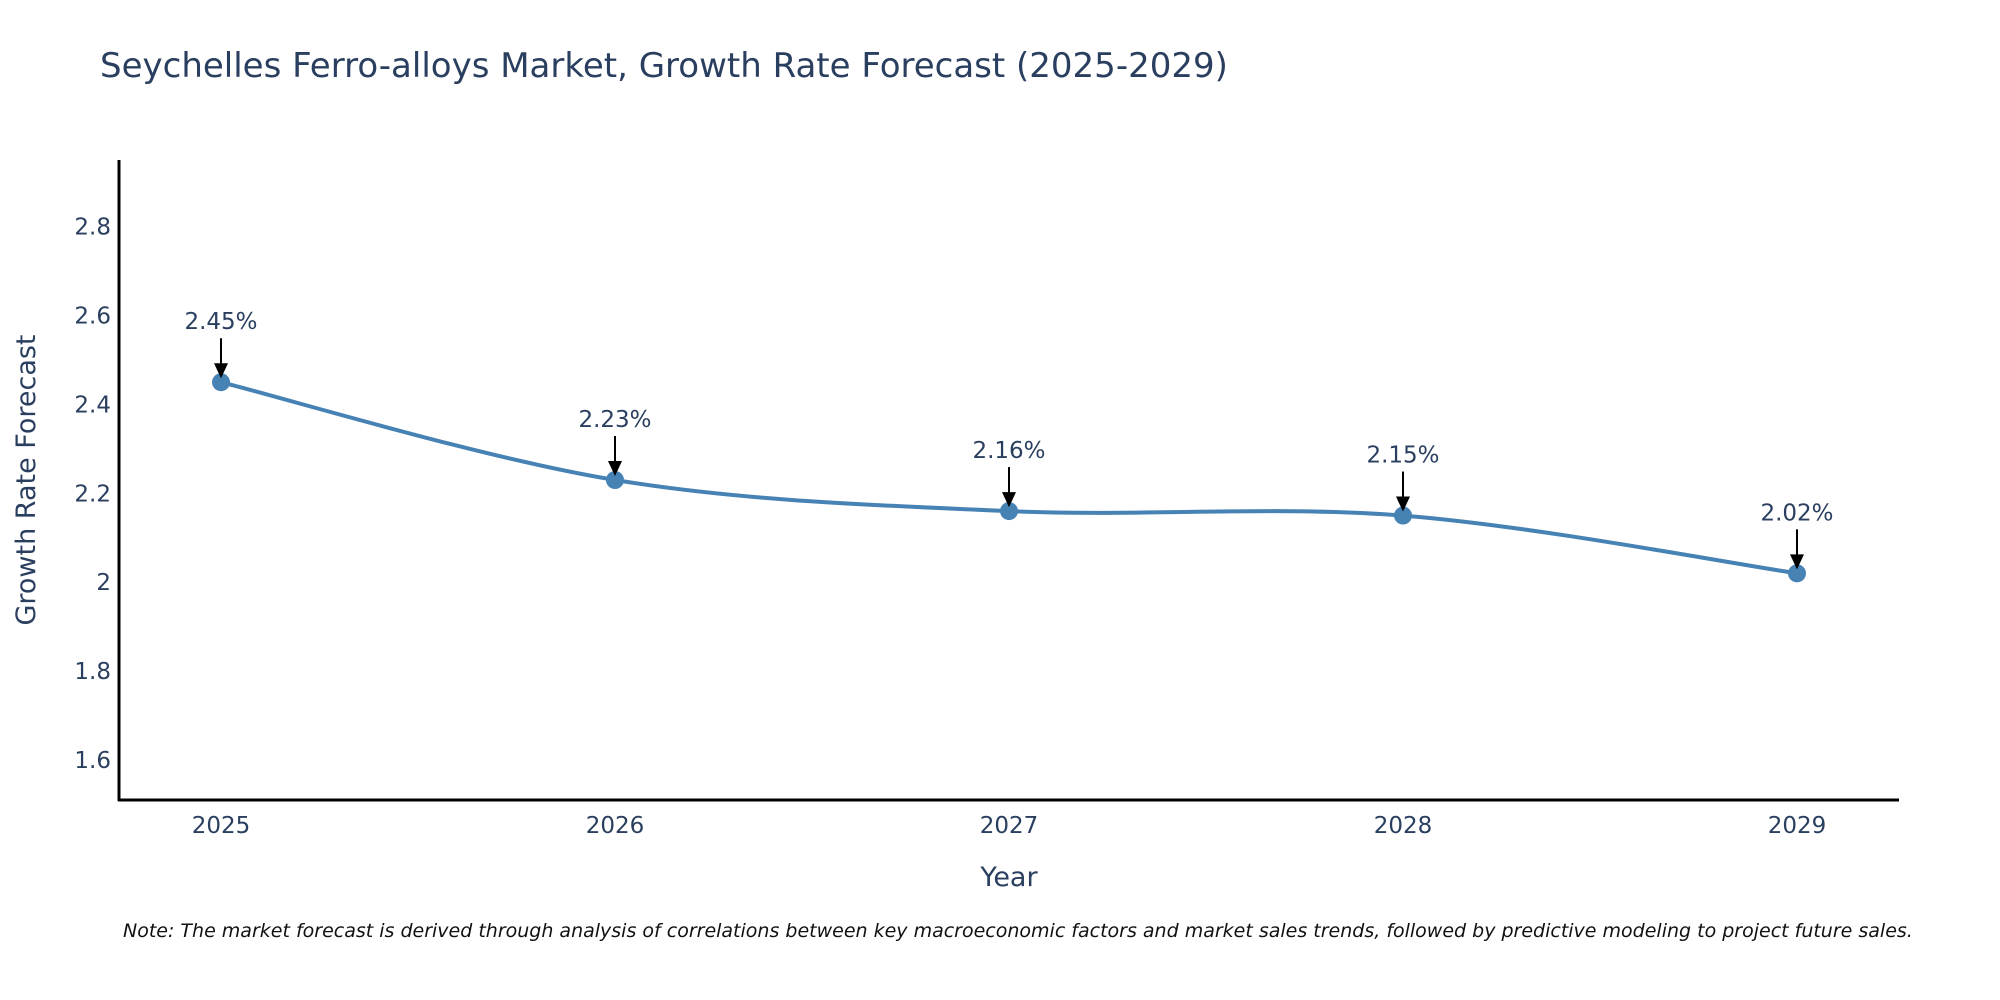  What do you see at coordinates (1009, 826) in the screenshot?
I see `x-tick-label: 2027` at bounding box center [1009, 826].